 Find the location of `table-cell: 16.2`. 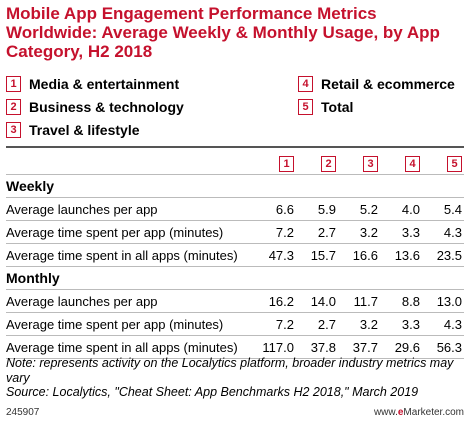

table-cell: 16.2 is located at coordinates (273, 301).